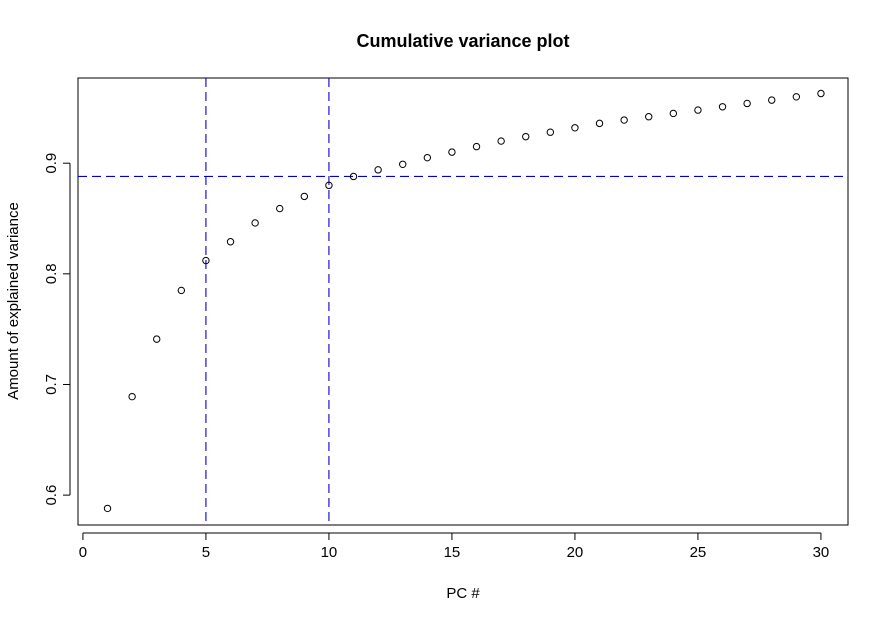 This screenshot has width=888, height=623. Describe the element at coordinates (463, 593) in the screenshot. I see `x-axis-label: PC #` at that location.